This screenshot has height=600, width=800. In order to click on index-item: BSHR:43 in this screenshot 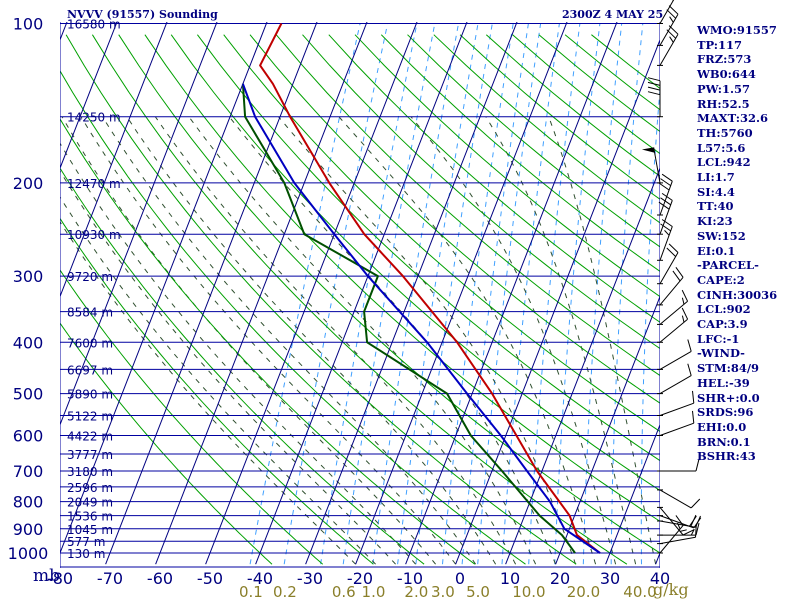, I will do `click(726, 456)`.